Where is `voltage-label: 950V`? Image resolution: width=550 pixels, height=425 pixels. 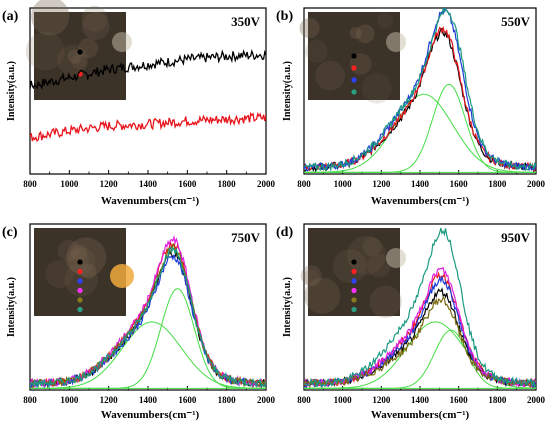 voltage-label: 950V is located at coordinates (516, 237).